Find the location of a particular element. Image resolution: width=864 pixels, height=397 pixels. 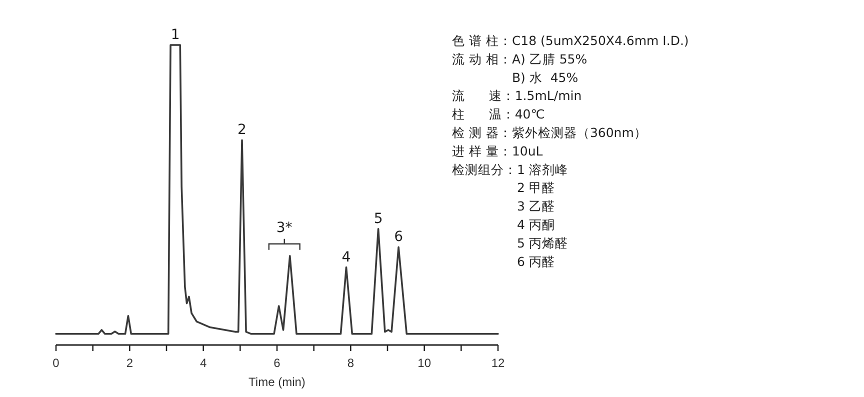

annotation: 5 is located at coordinates (378, 218).